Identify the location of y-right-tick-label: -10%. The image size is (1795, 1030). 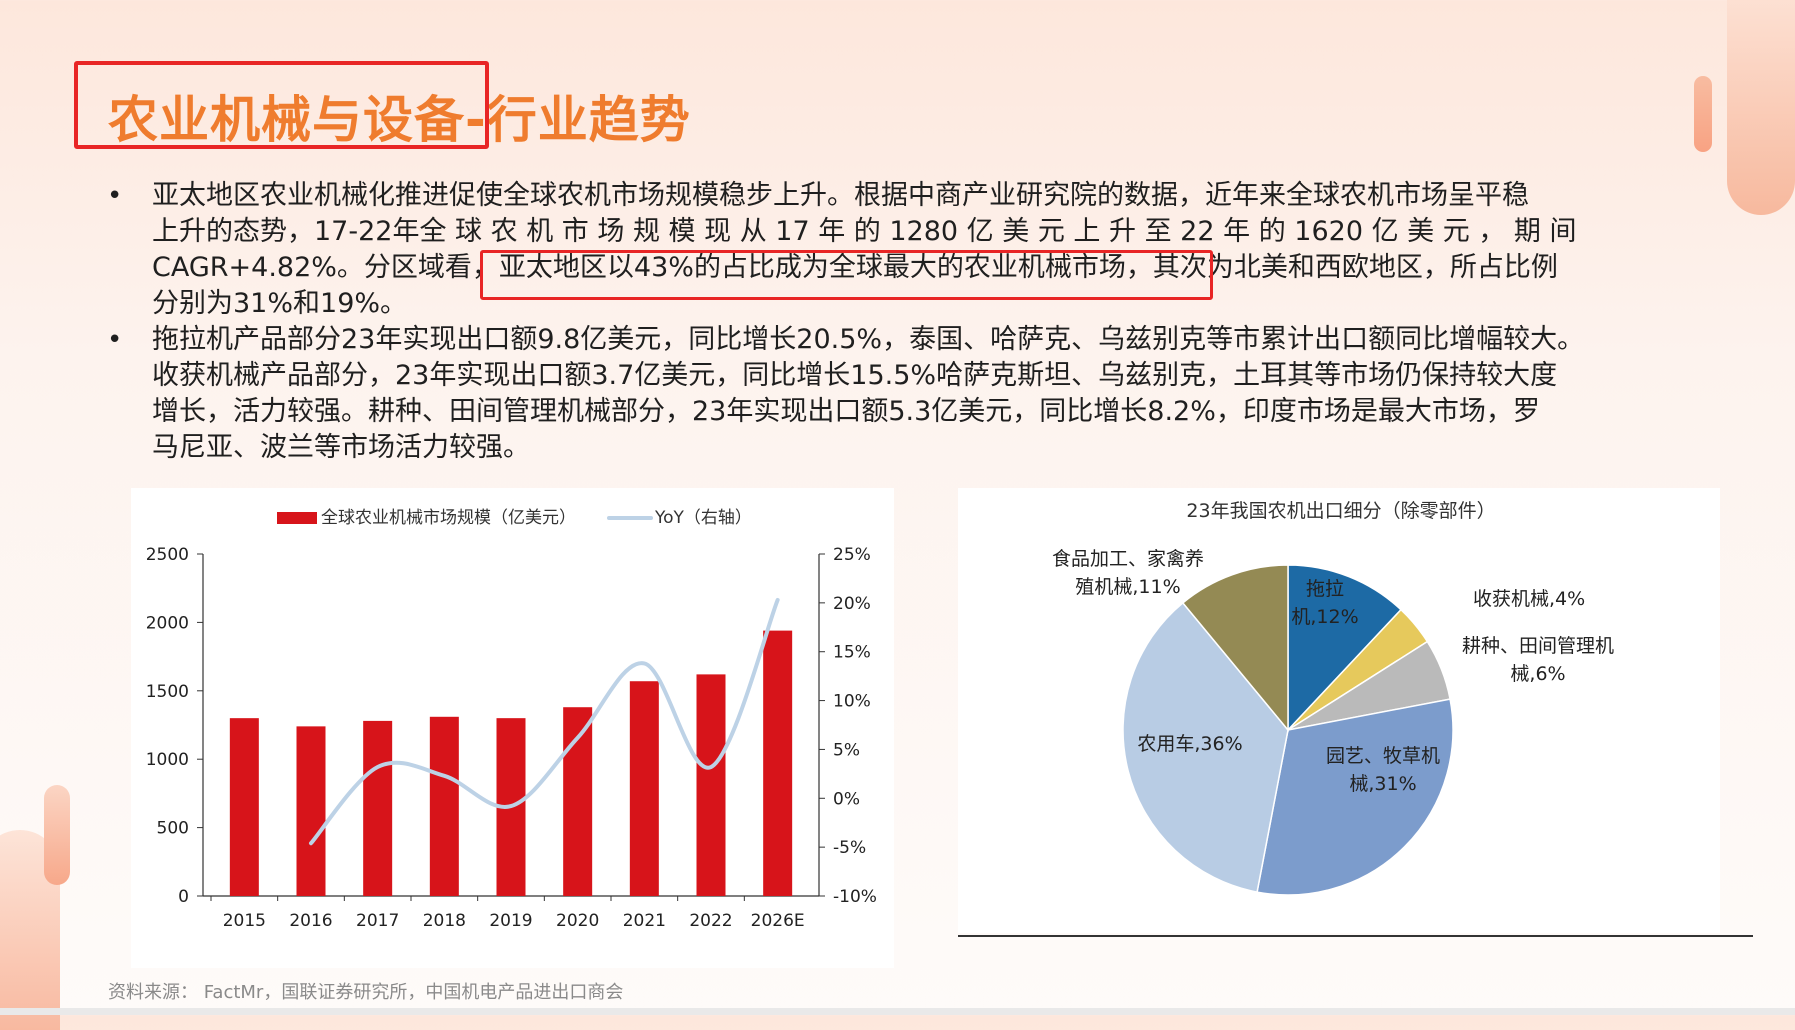
(855, 897).